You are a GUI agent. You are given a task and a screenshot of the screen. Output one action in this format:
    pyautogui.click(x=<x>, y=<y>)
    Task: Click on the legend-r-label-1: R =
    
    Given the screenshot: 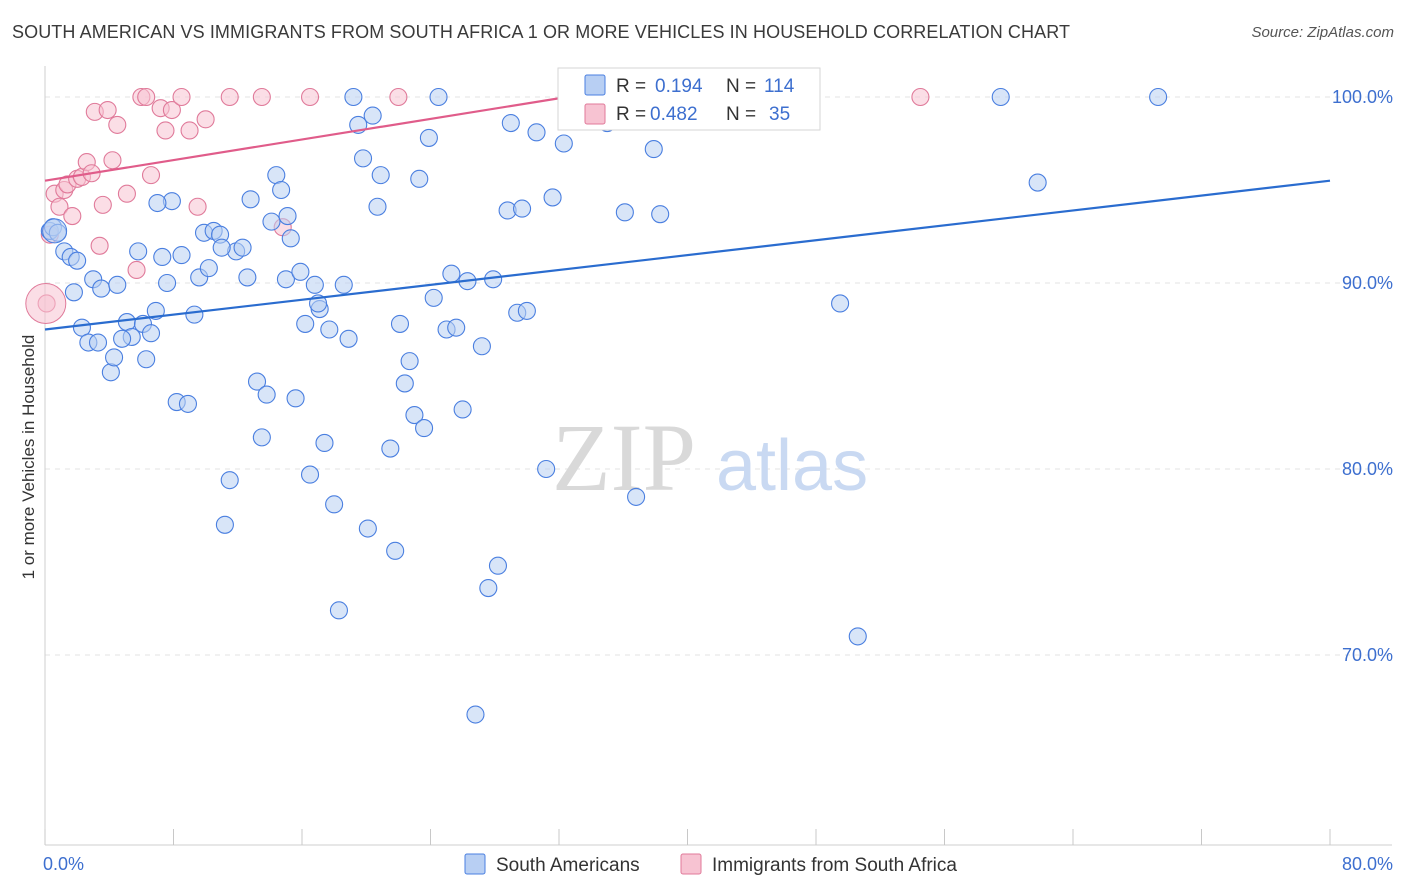 What is the action you would take?
    pyautogui.click(x=631, y=86)
    